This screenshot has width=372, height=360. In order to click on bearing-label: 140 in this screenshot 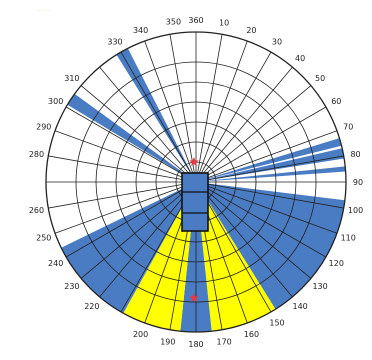, I will do `click(299, 306)`.